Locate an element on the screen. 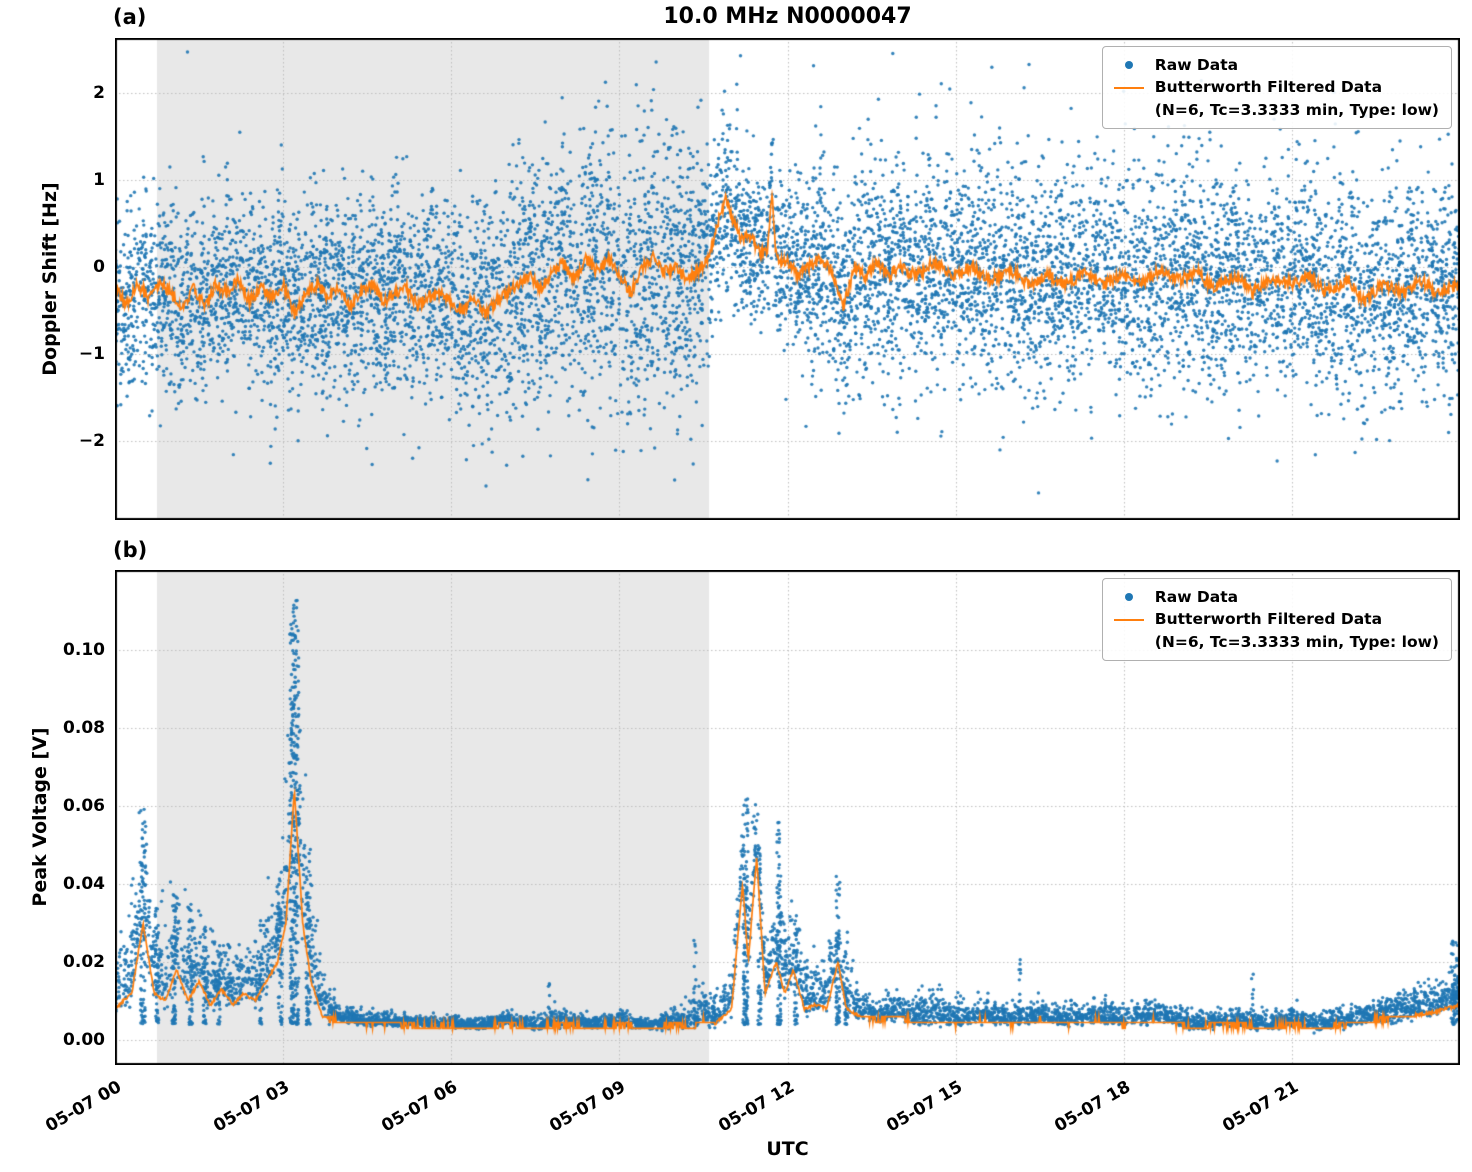 The image size is (1472, 1172). y-tick-label: −1 is located at coordinates (91, 353).